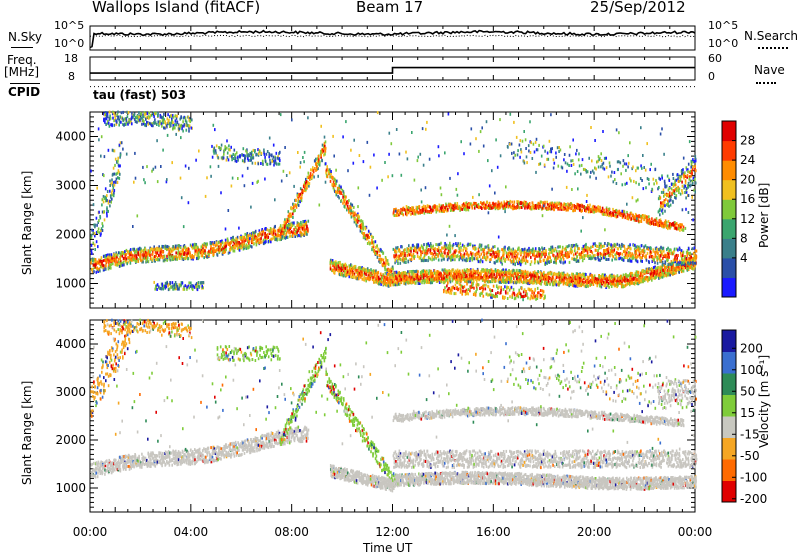 The width and height of the screenshot is (800, 555). I want to click on time-tick-label: 04:00, so click(191, 532).